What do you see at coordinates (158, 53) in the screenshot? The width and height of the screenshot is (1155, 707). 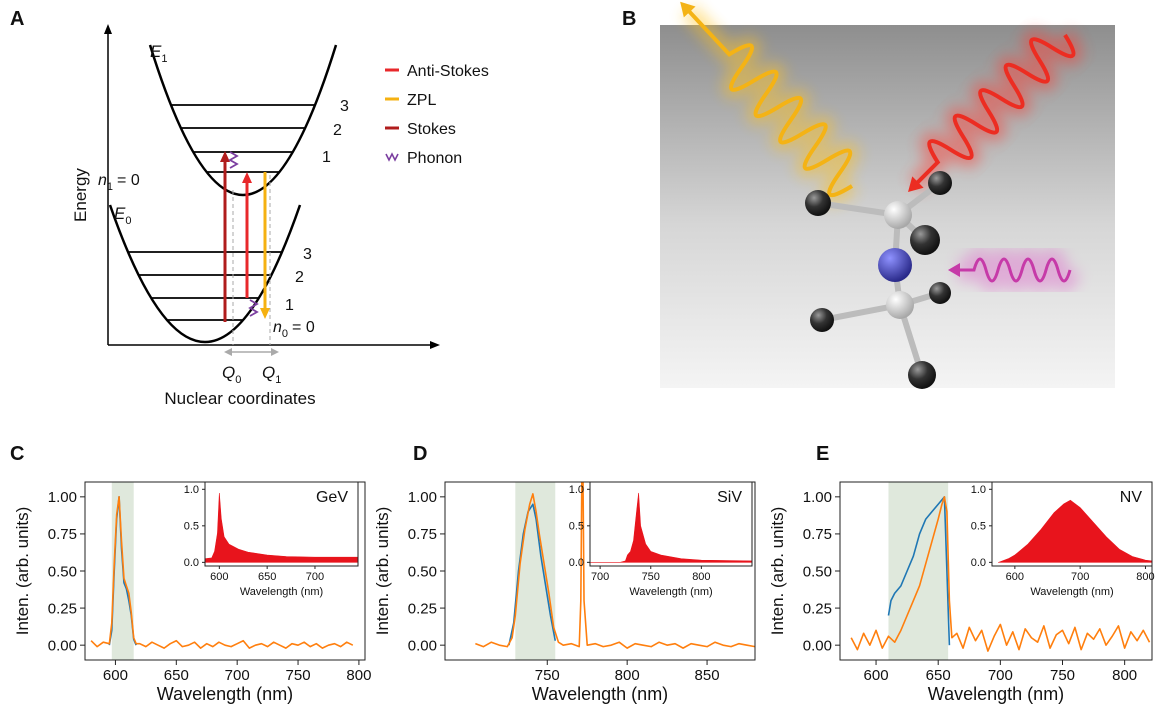 I see `state-label: E1` at bounding box center [158, 53].